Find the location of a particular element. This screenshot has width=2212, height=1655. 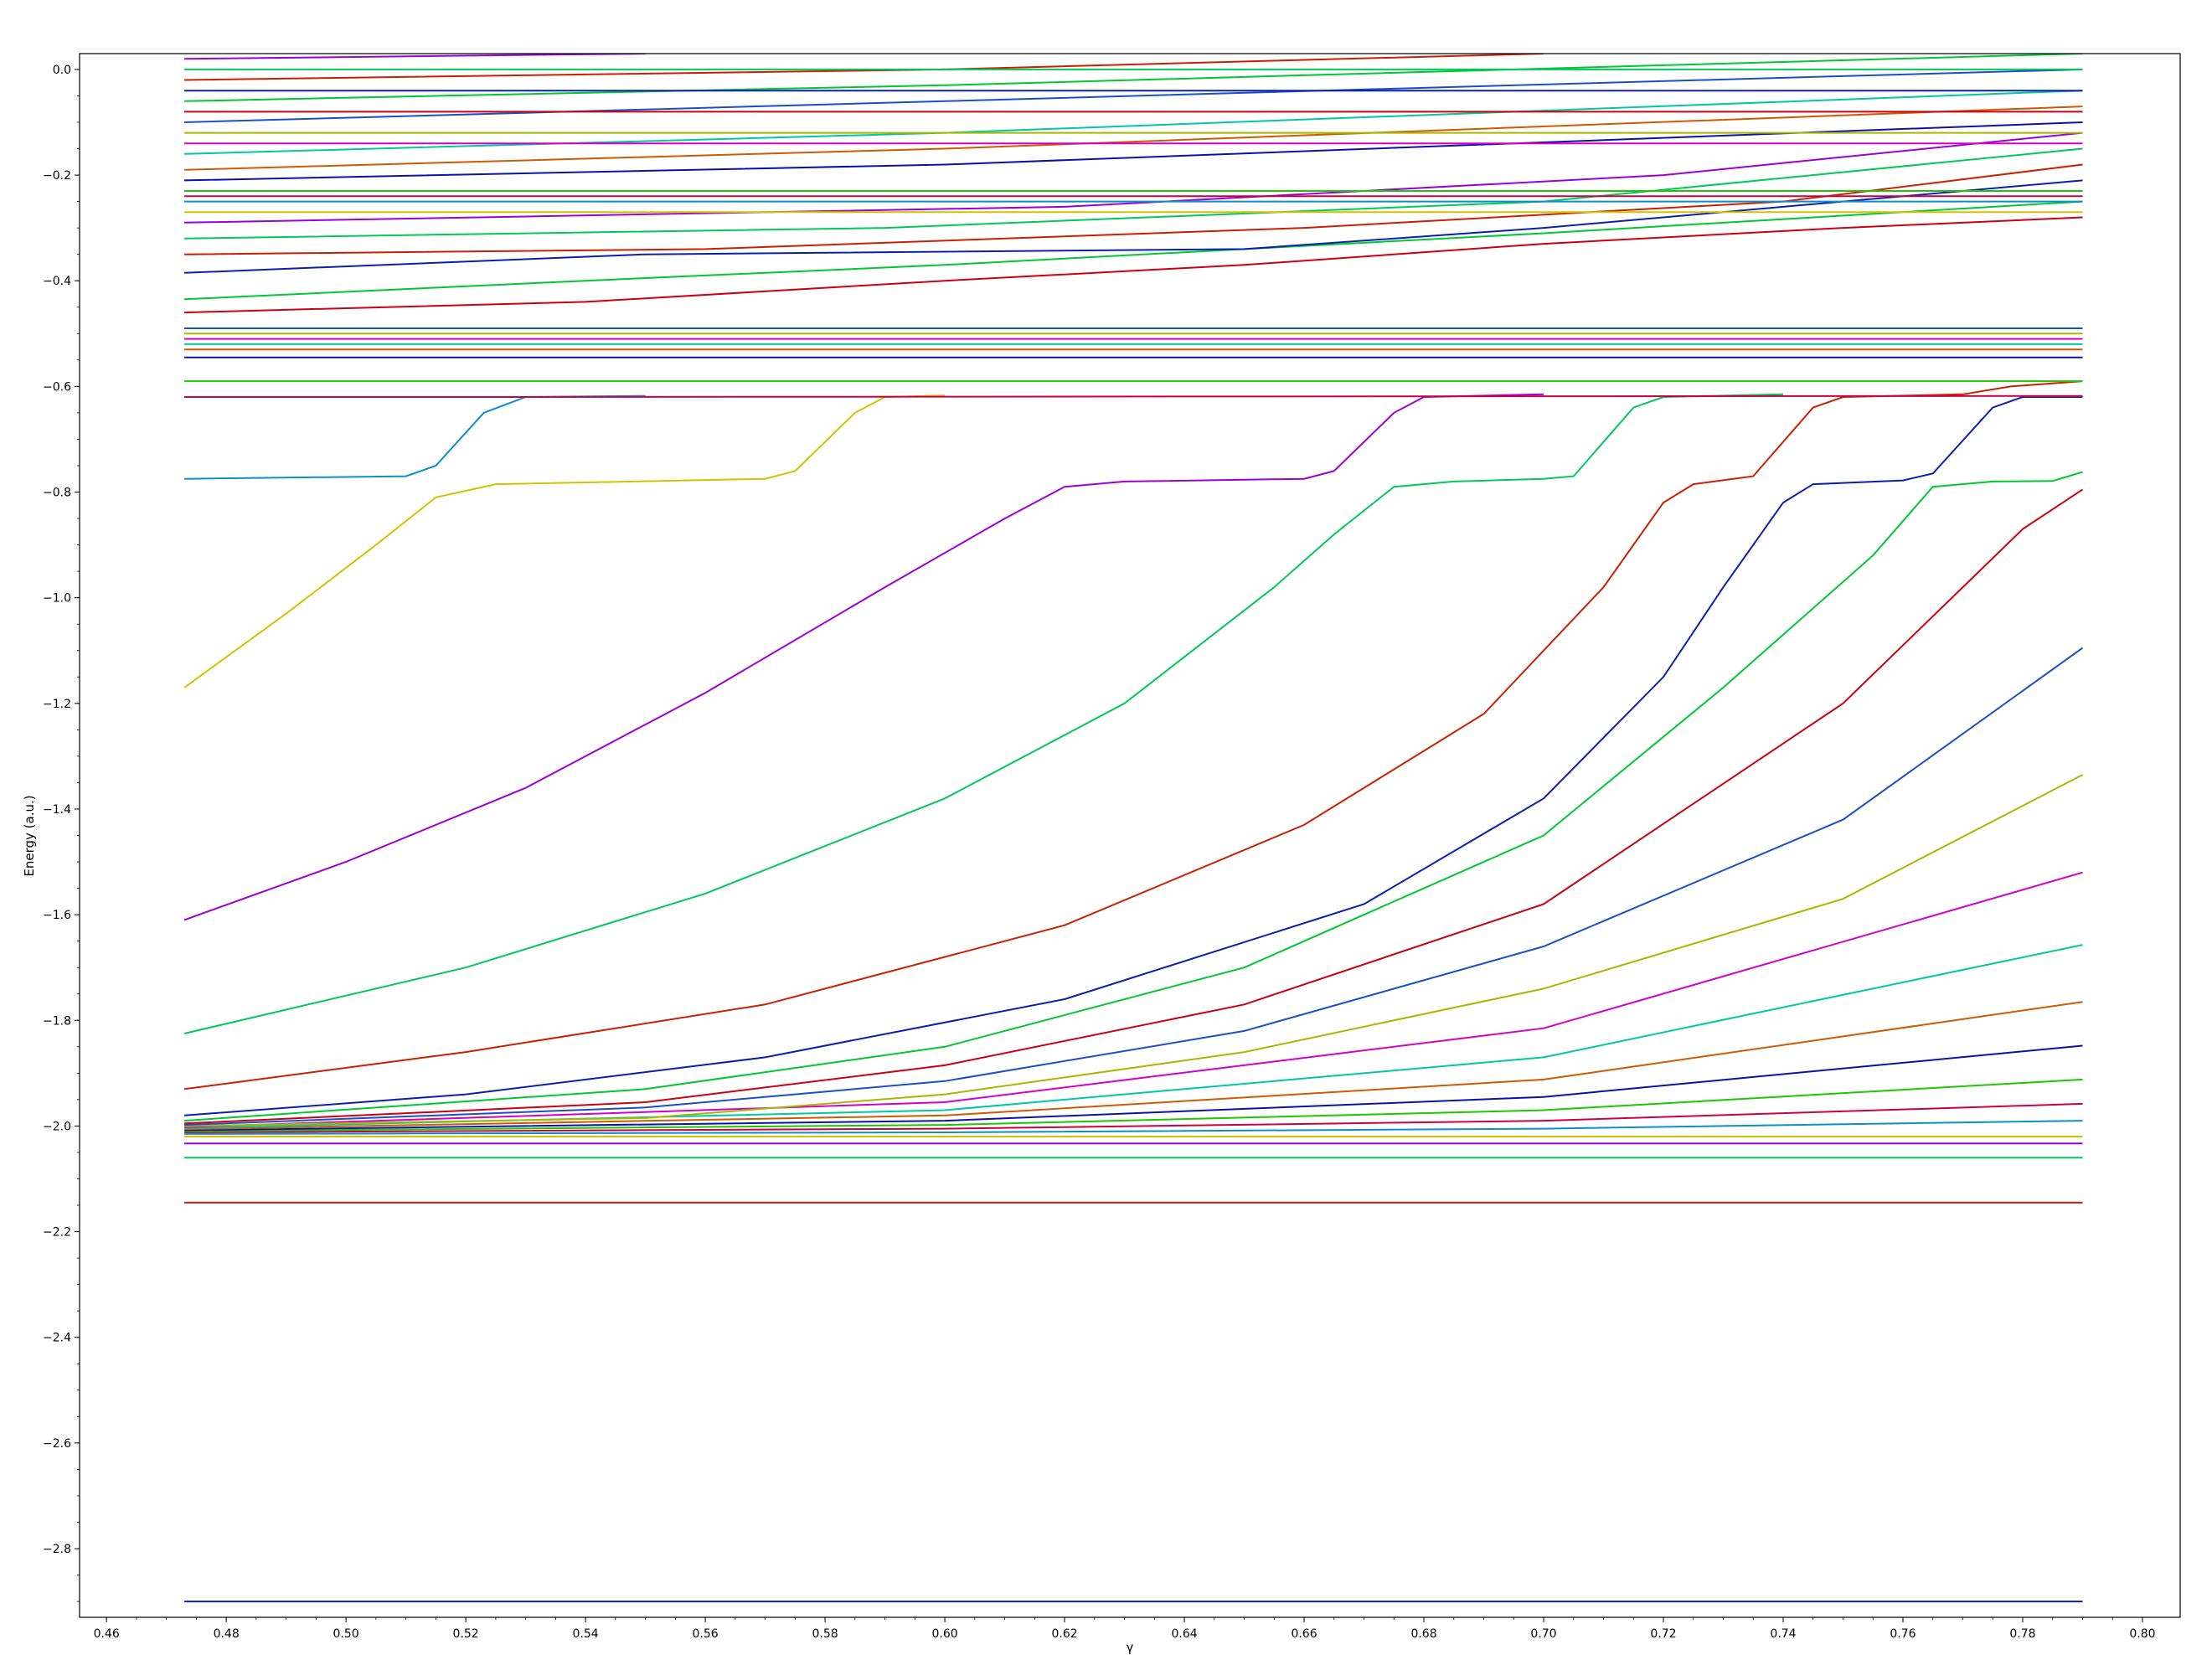

y-tick-label: 0.0 is located at coordinates (62, 70).